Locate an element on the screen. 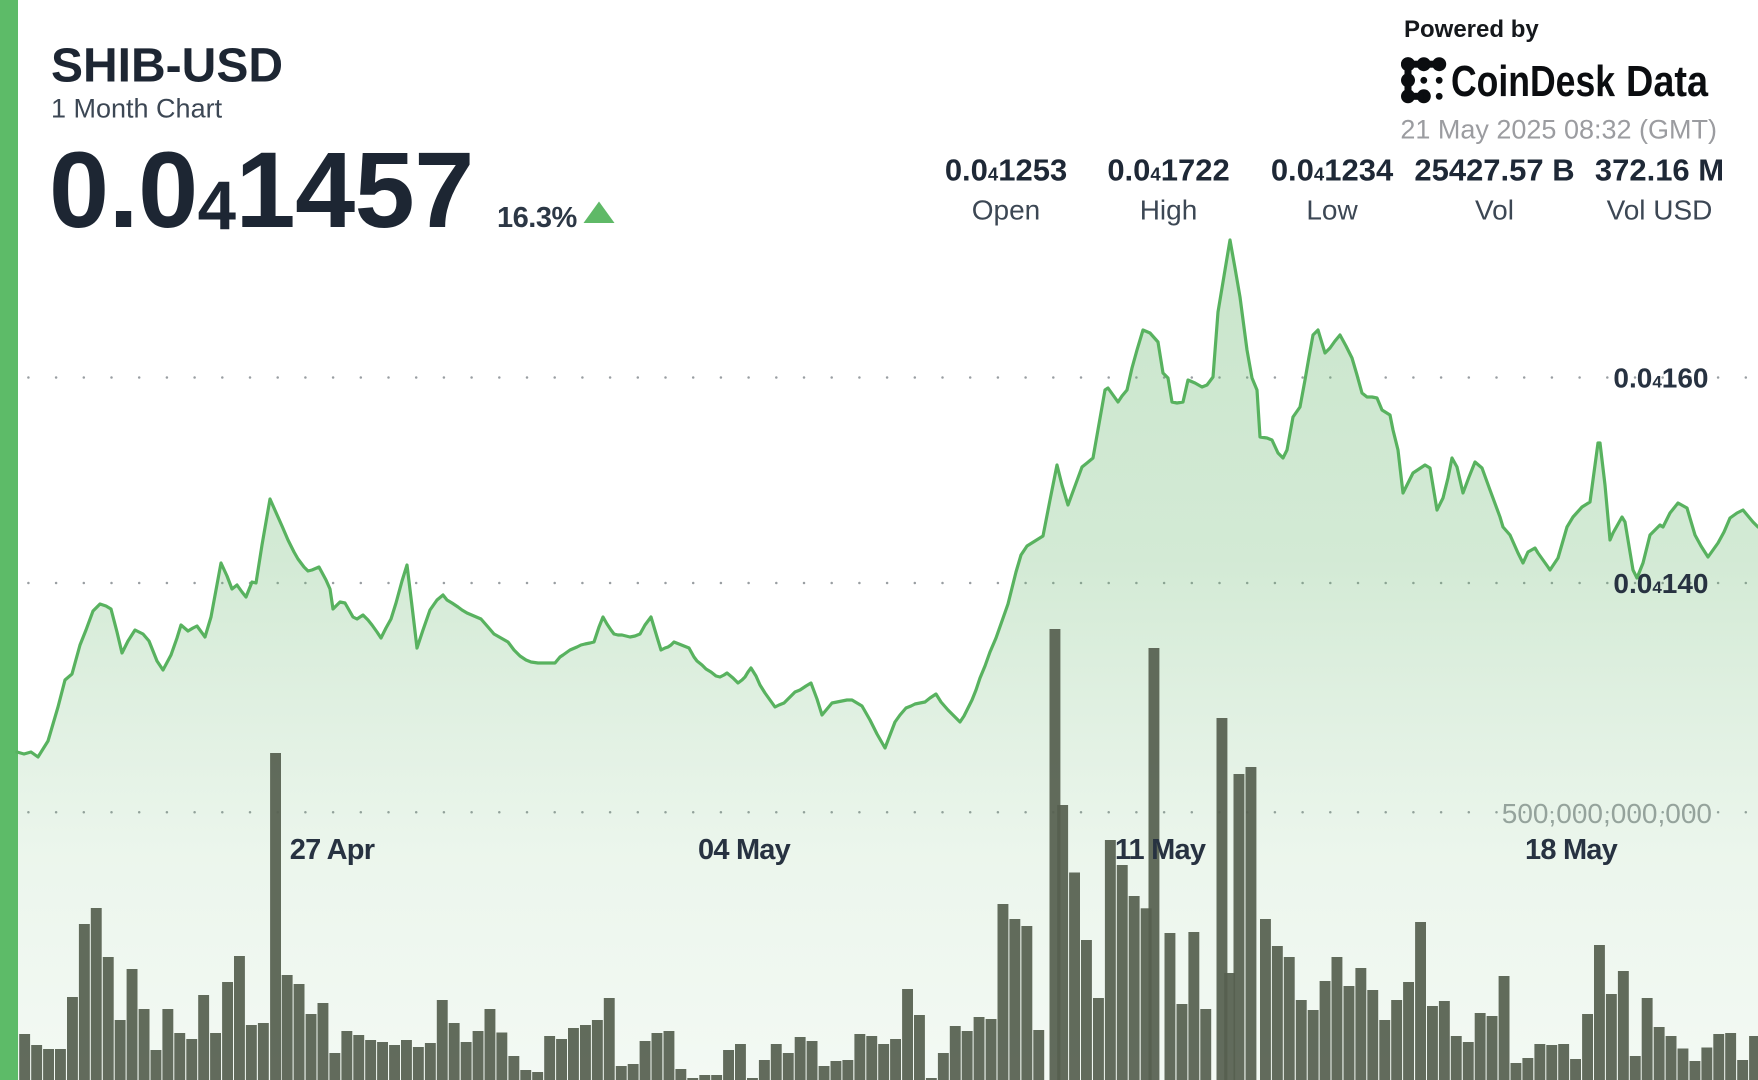 The image size is (1758, 1080). svg-text: Data is located at coordinates (1667, 81).